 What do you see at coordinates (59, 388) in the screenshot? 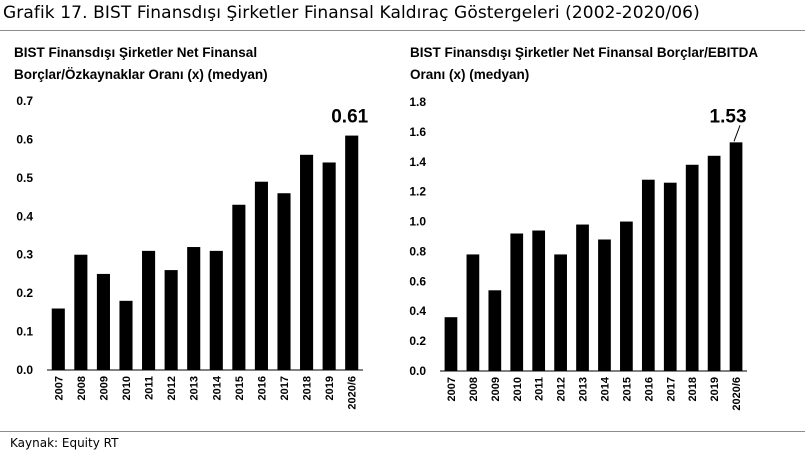
I see `left-x-tick-label: 2007` at bounding box center [59, 388].